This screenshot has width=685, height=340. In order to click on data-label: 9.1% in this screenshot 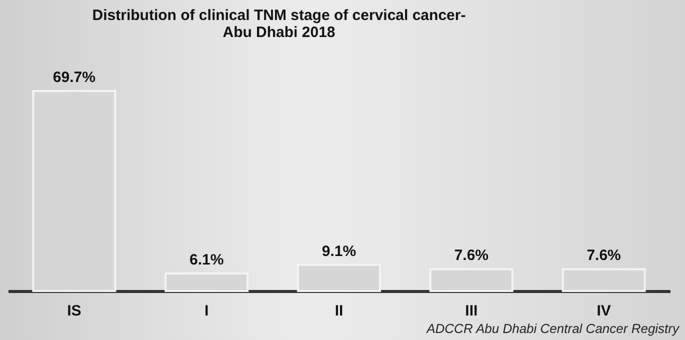, I will do `click(339, 251)`.